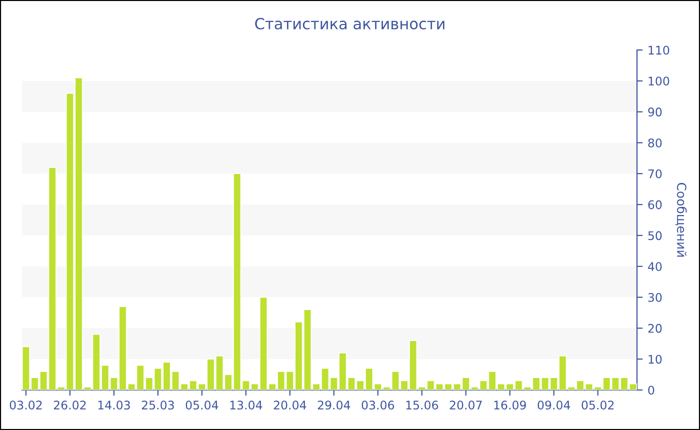 The width and height of the screenshot is (700, 430). Describe the element at coordinates (70, 405) in the screenshot. I see `x-tick-label: 26.02` at that location.